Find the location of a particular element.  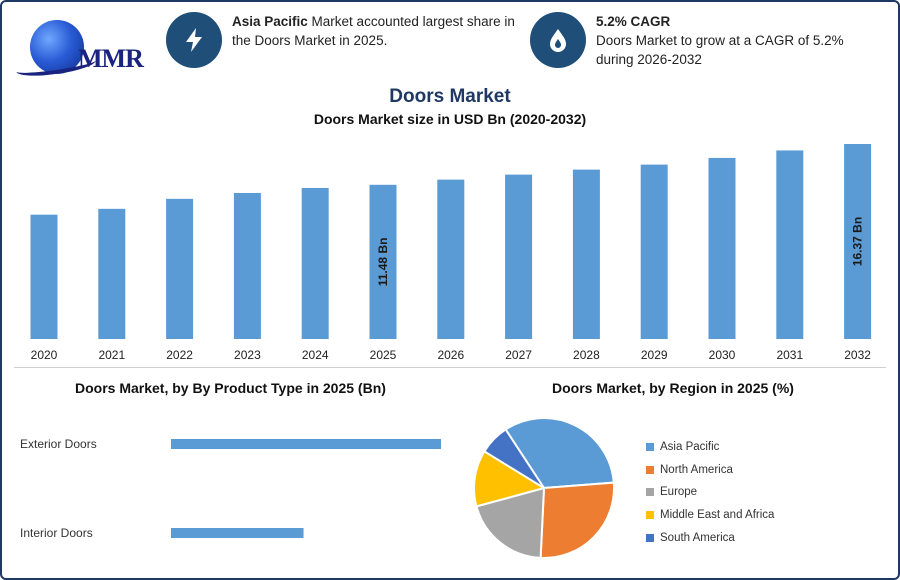

data-label-2032: 16.37 Bn is located at coordinates (858, 241).